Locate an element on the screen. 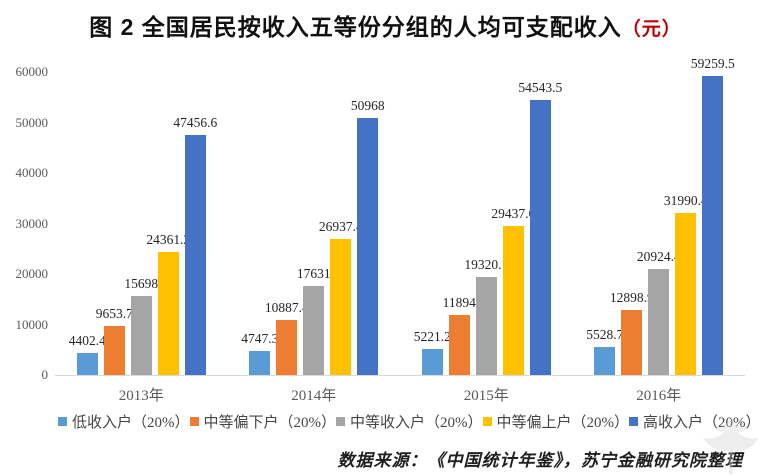 This screenshot has width=771, height=476. bar-高收入户（20%）-2013年: 47456.6 is located at coordinates (195, 245).